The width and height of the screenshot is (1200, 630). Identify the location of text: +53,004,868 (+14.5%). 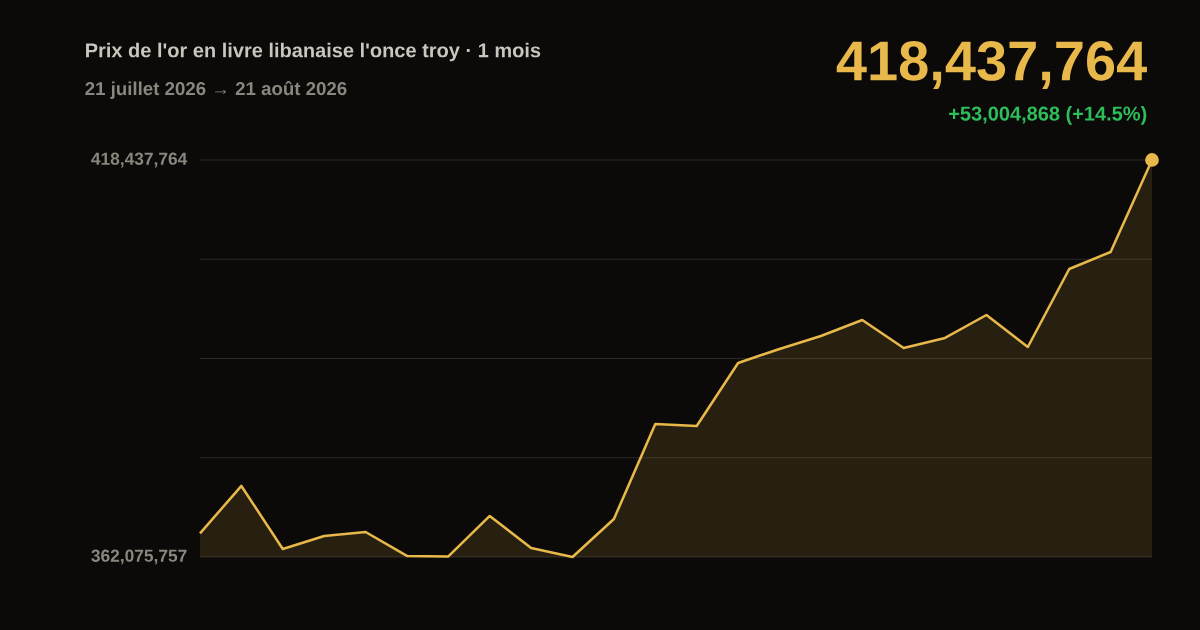
(1048, 115).